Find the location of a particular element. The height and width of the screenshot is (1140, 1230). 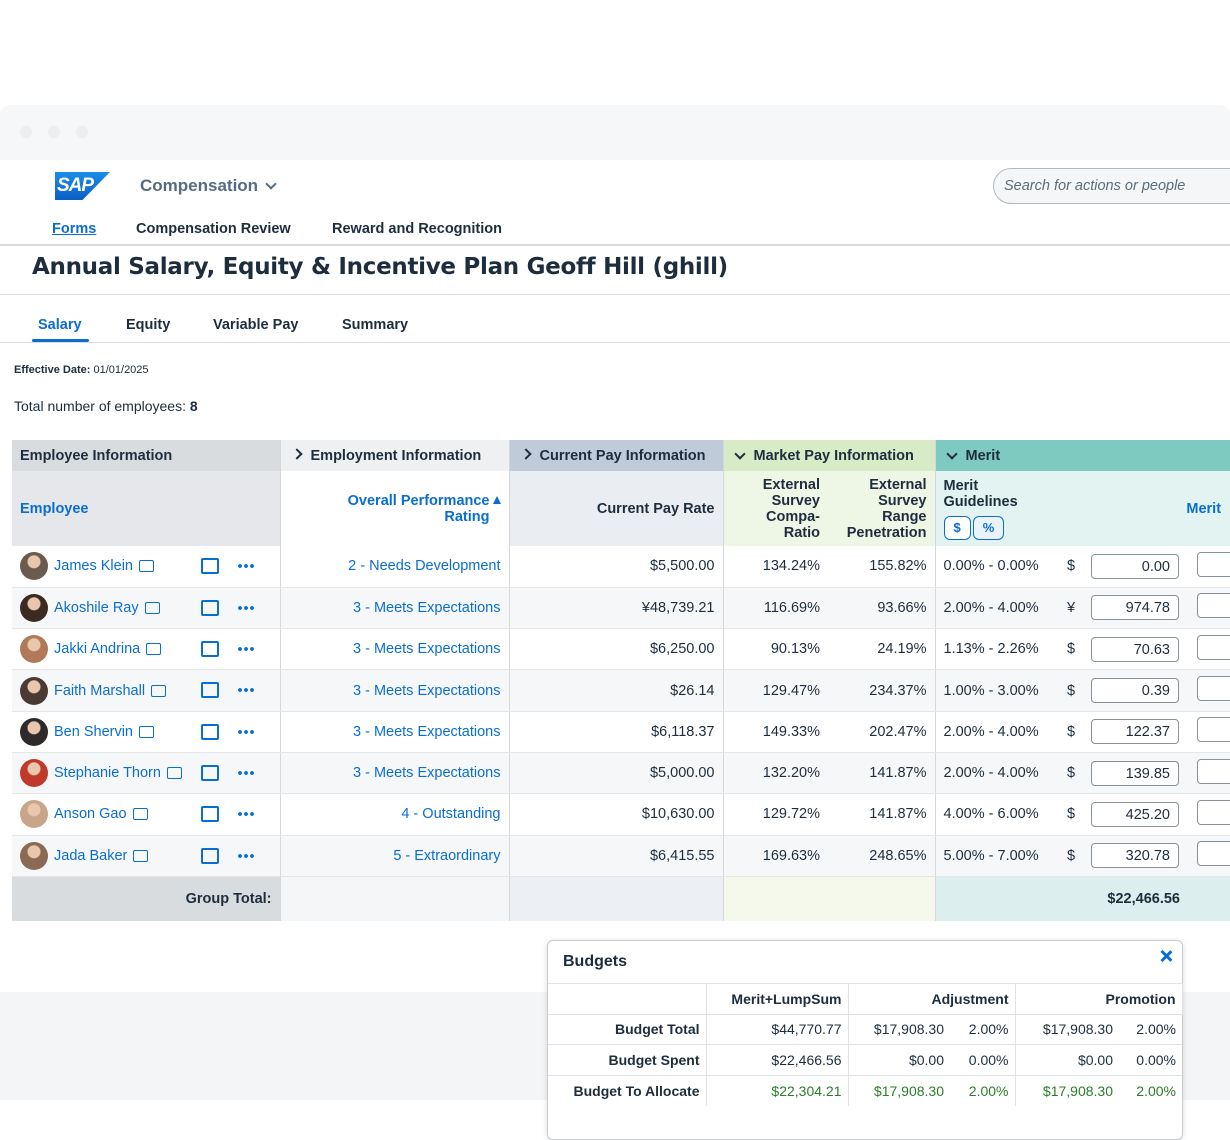

group-header: Current Pay Information is located at coordinates (616, 455).